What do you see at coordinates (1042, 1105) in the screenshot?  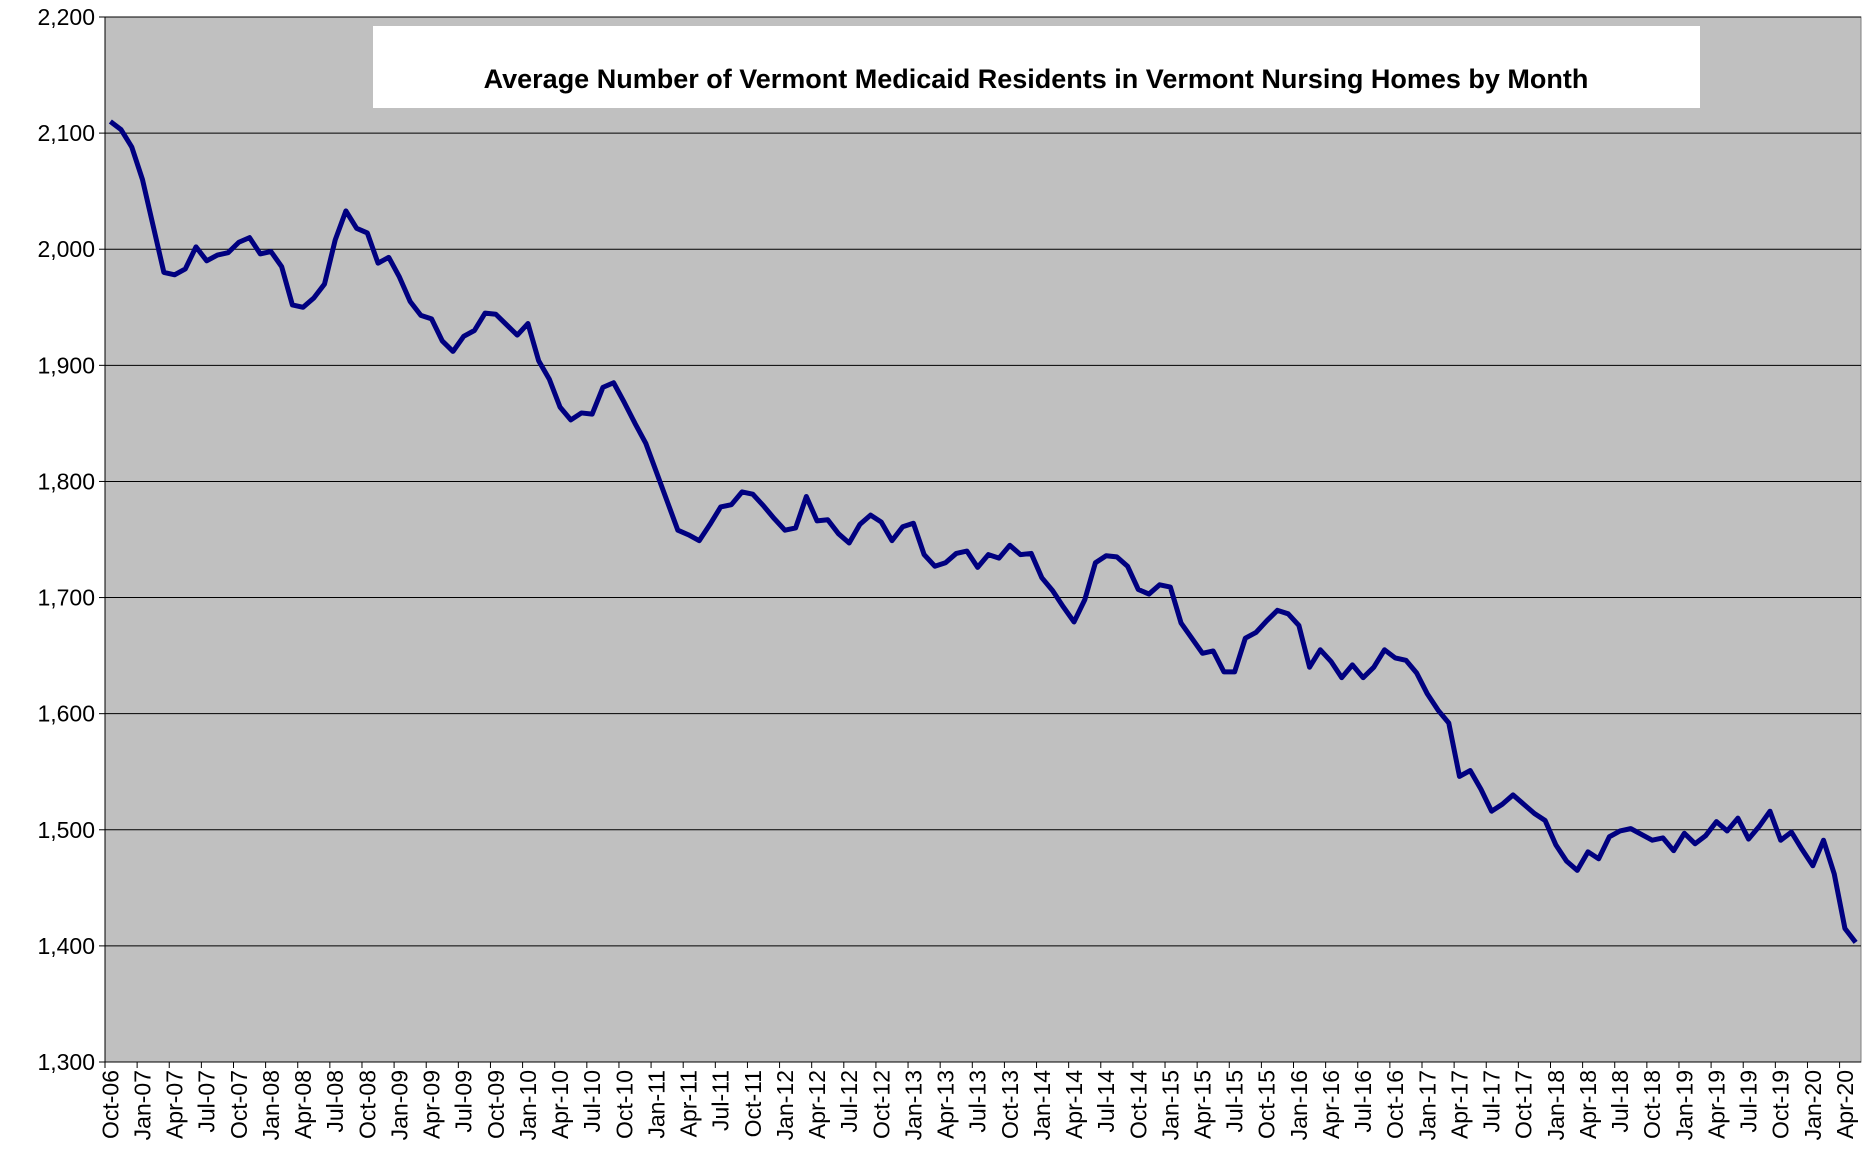 I see `x-tick-label: Jan-14` at bounding box center [1042, 1105].